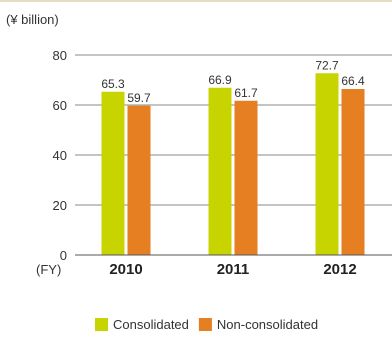 The height and width of the screenshot is (339, 392). Describe the element at coordinates (139, 98) in the screenshot. I see `value-label: 59.7` at that location.